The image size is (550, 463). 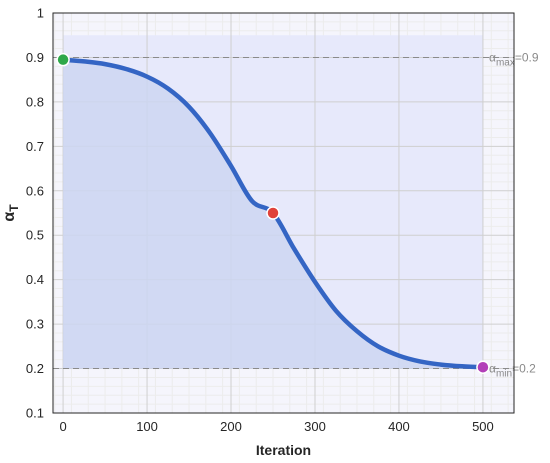 What do you see at coordinates (35, 413) in the screenshot?
I see `y-tick-label: 0.1` at bounding box center [35, 413].